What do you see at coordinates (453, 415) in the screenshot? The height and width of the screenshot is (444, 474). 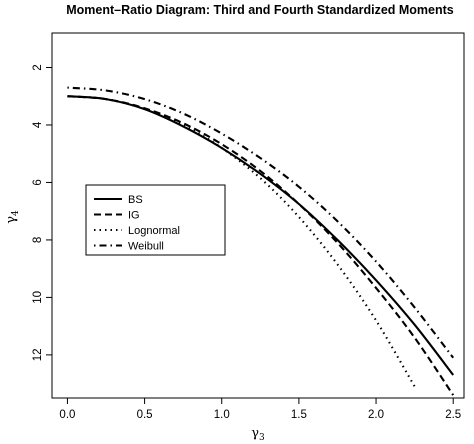 I see `x-tick-label: 2.5` at bounding box center [453, 415].